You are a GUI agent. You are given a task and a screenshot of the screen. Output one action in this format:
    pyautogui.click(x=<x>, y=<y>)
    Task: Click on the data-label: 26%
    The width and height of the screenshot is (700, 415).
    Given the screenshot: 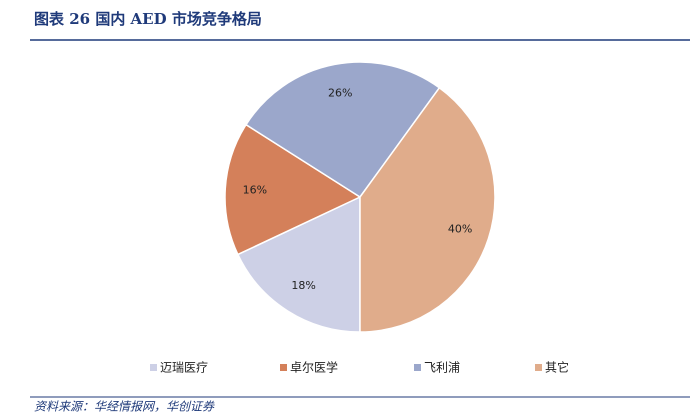 What is the action you would take?
    pyautogui.click(x=340, y=93)
    